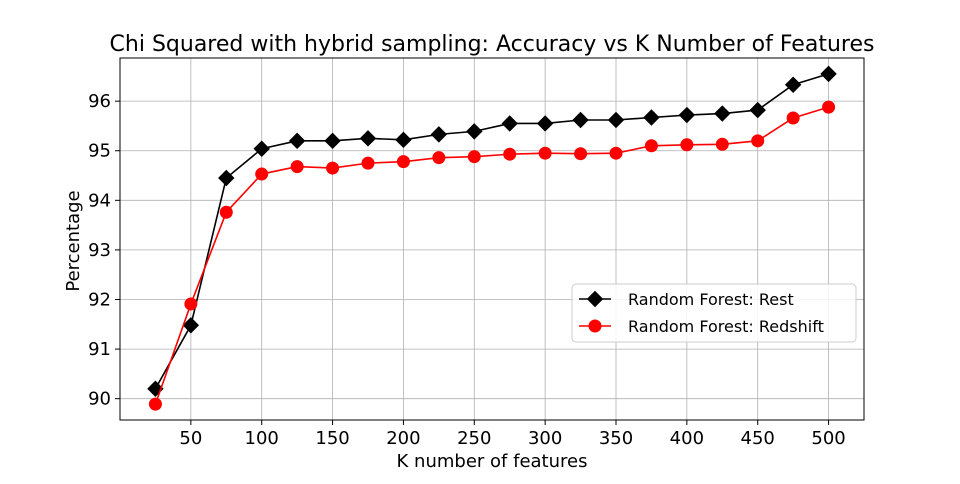 Image resolution: width=960 pixels, height=484 pixels. What do you see at coordinates (99, 399) in the screenshot?
I see `y-tick-label: 90` at bounding box center [99, 399].